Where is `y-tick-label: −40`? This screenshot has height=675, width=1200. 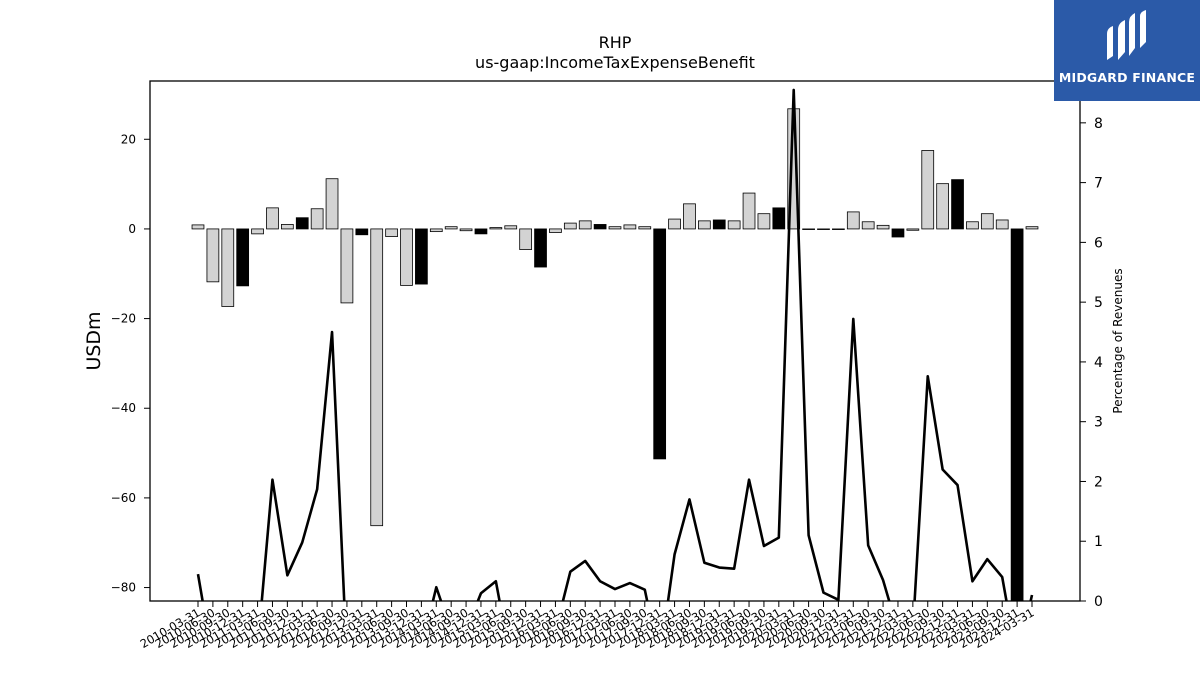 y-tick-label: −40 is located at coordinates (123, 408).